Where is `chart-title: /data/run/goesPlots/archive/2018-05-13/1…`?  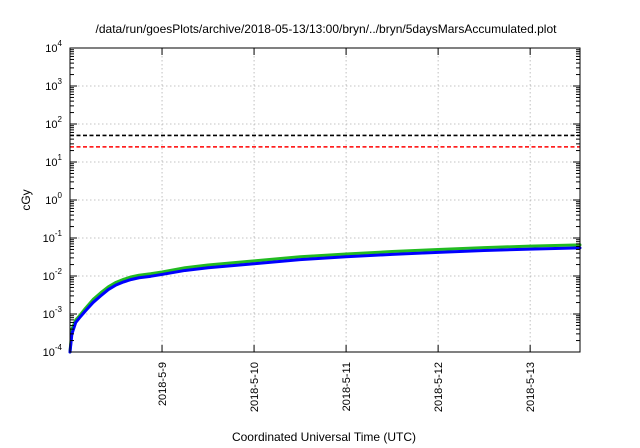
chart-title: /data/run/goesPlots/archive/2018-05-13/1… is located at coordinates (327, 29).